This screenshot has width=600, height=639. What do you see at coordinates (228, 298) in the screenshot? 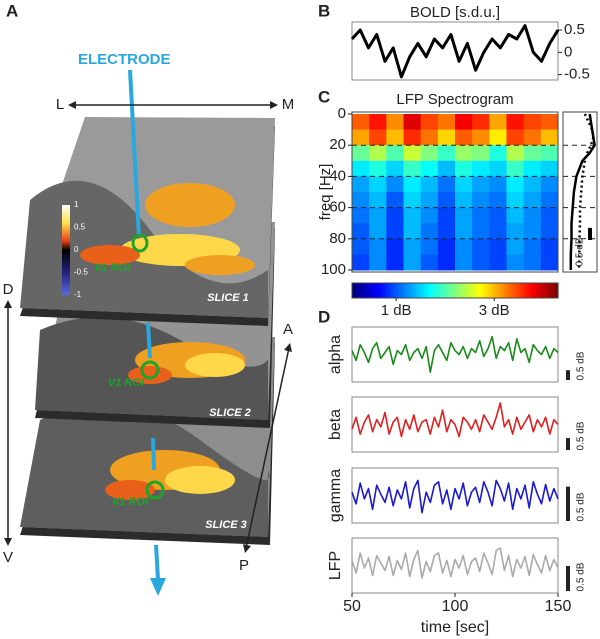
I see `slice-label: SLICE 1` at bounding box center [228, 298].